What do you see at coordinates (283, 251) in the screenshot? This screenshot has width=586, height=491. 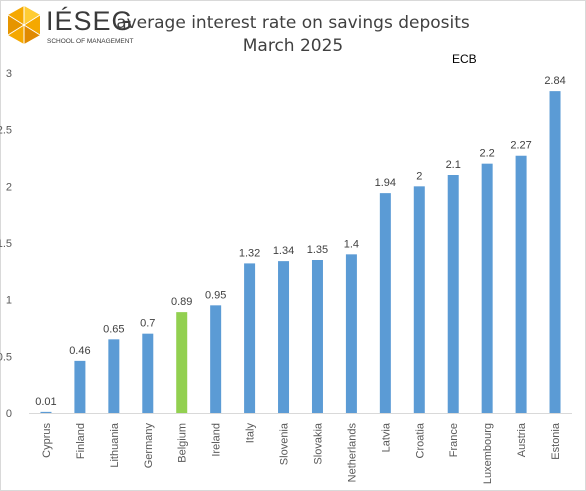 I see `value-label: 1.34` at bounding box center [283, 251].